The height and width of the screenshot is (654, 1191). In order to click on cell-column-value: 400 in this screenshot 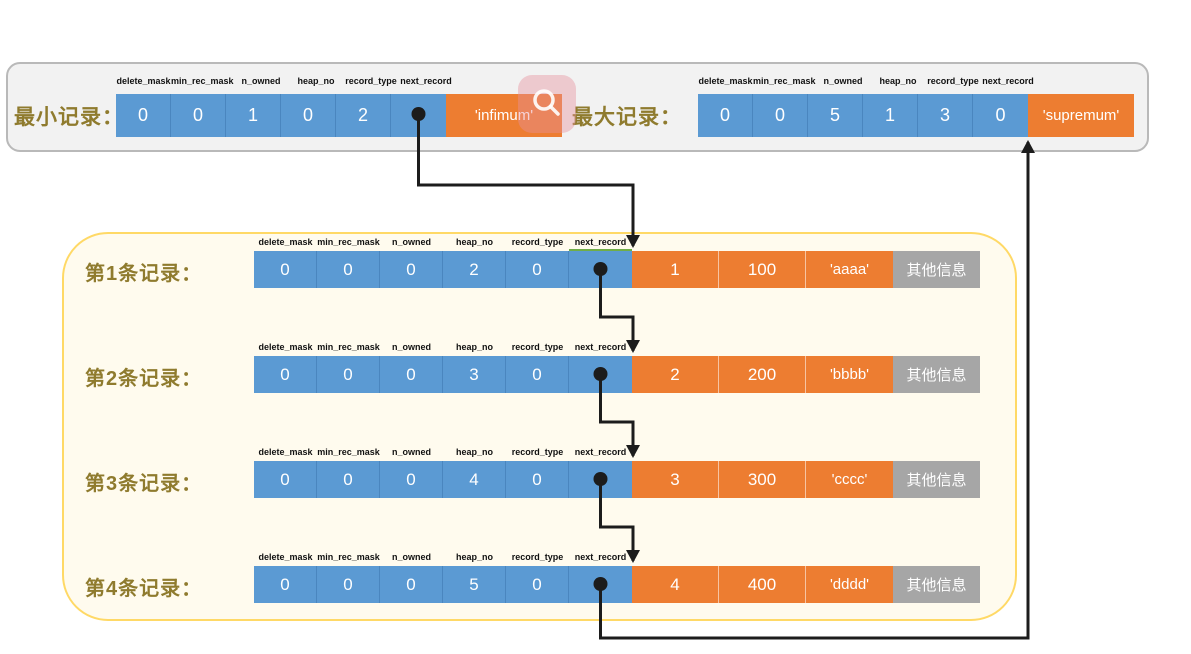, I will do `click(762, 584)`.